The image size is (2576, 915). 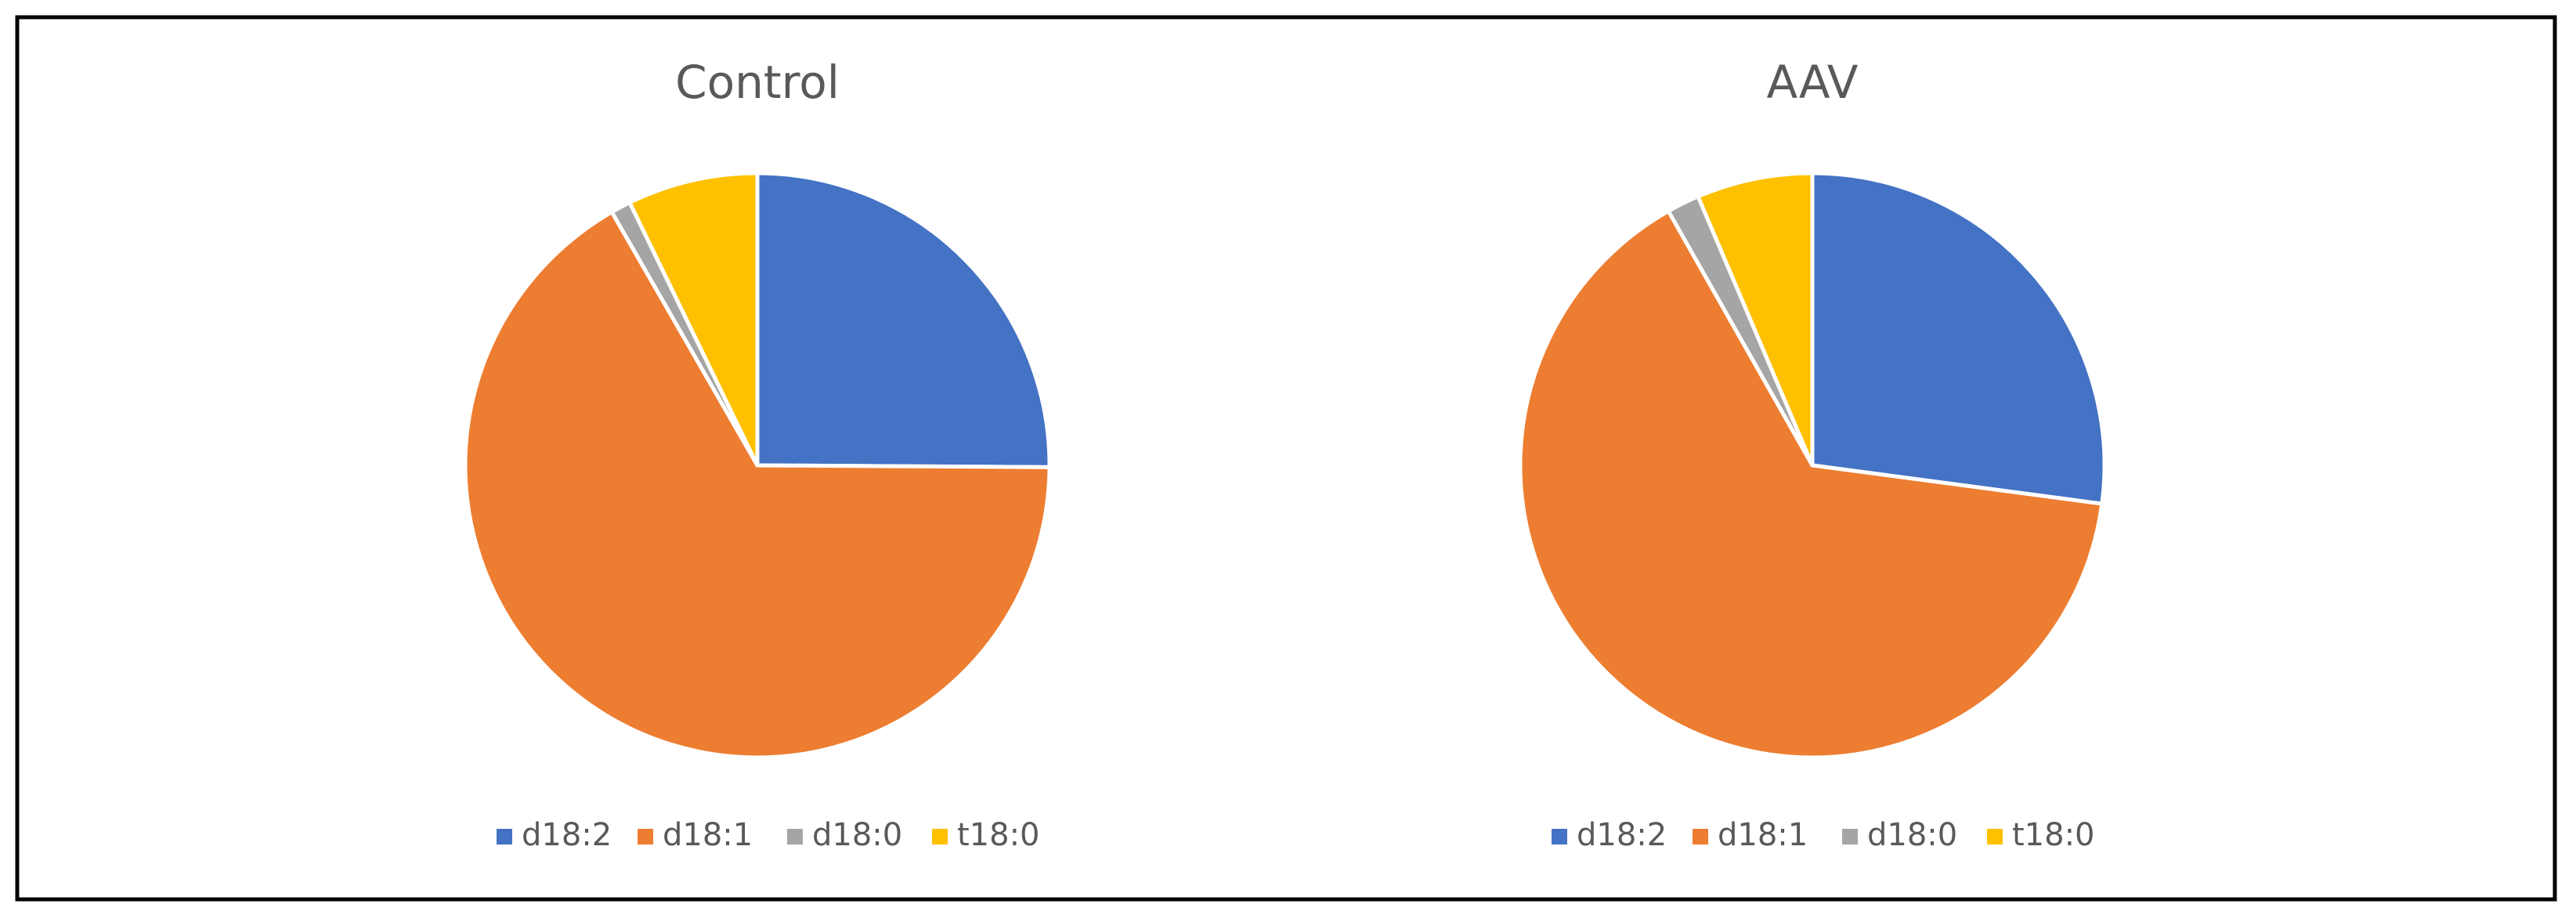 What do you see at coordinates (757, 82) in the screenshot?
I see `chart-title: Control` at bounding box center [757, 82].